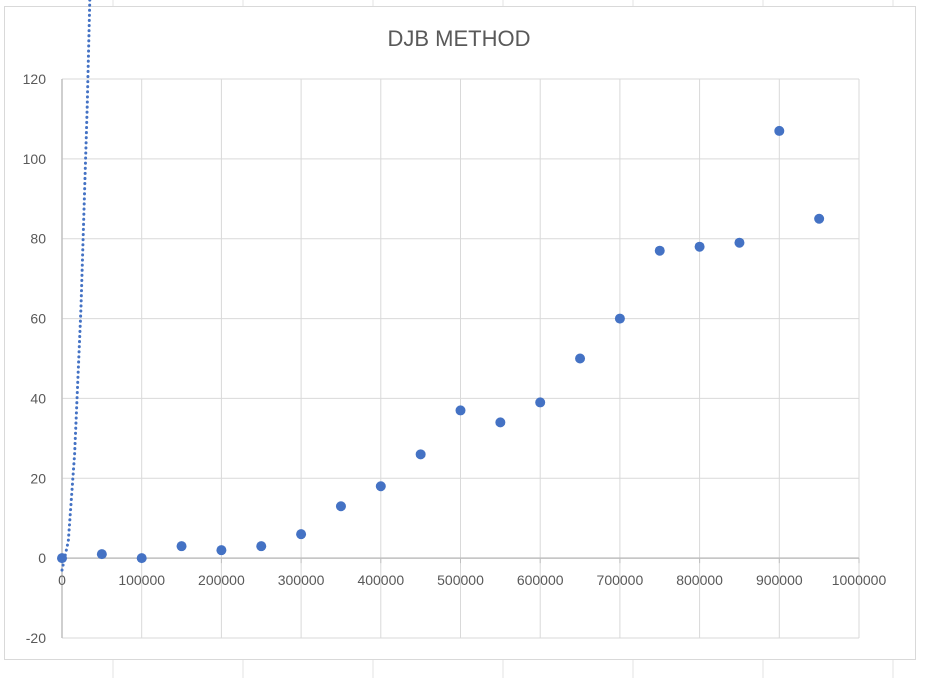 The width and height of the screenshot is (926, 678). I want to click on y-tick-label: 100, so click(35, 159).